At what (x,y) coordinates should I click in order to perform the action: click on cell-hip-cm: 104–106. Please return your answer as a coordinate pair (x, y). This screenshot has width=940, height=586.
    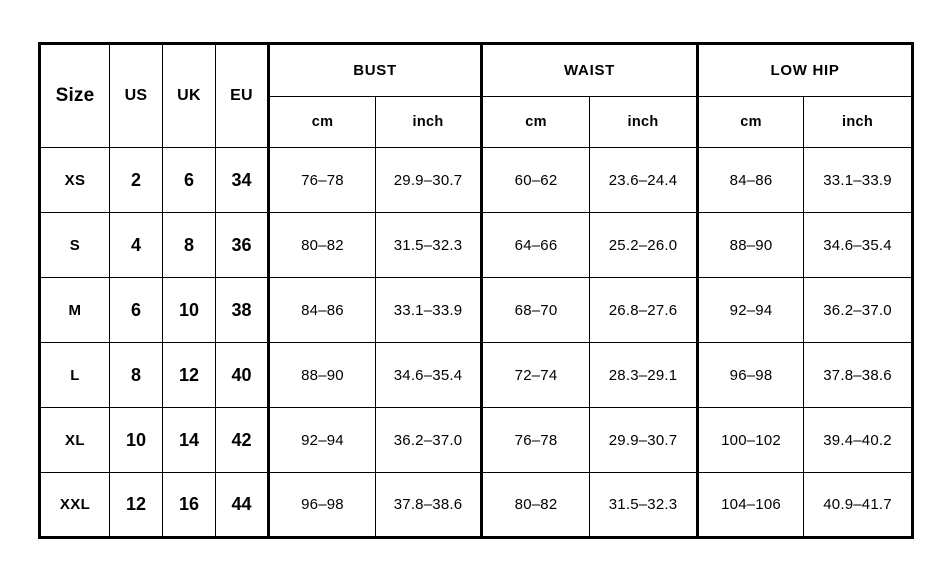
    Looking at the image, I should click on (750, 505).